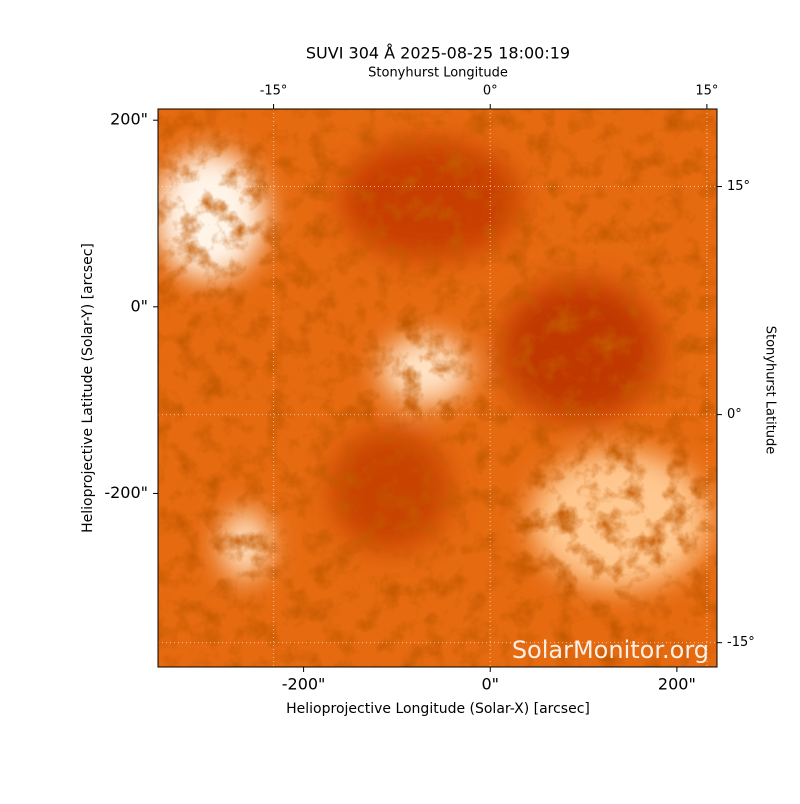  Describe the element at coordinates (129, 119) in the screenshot. I see `y-tick-label: 200"` at that location.